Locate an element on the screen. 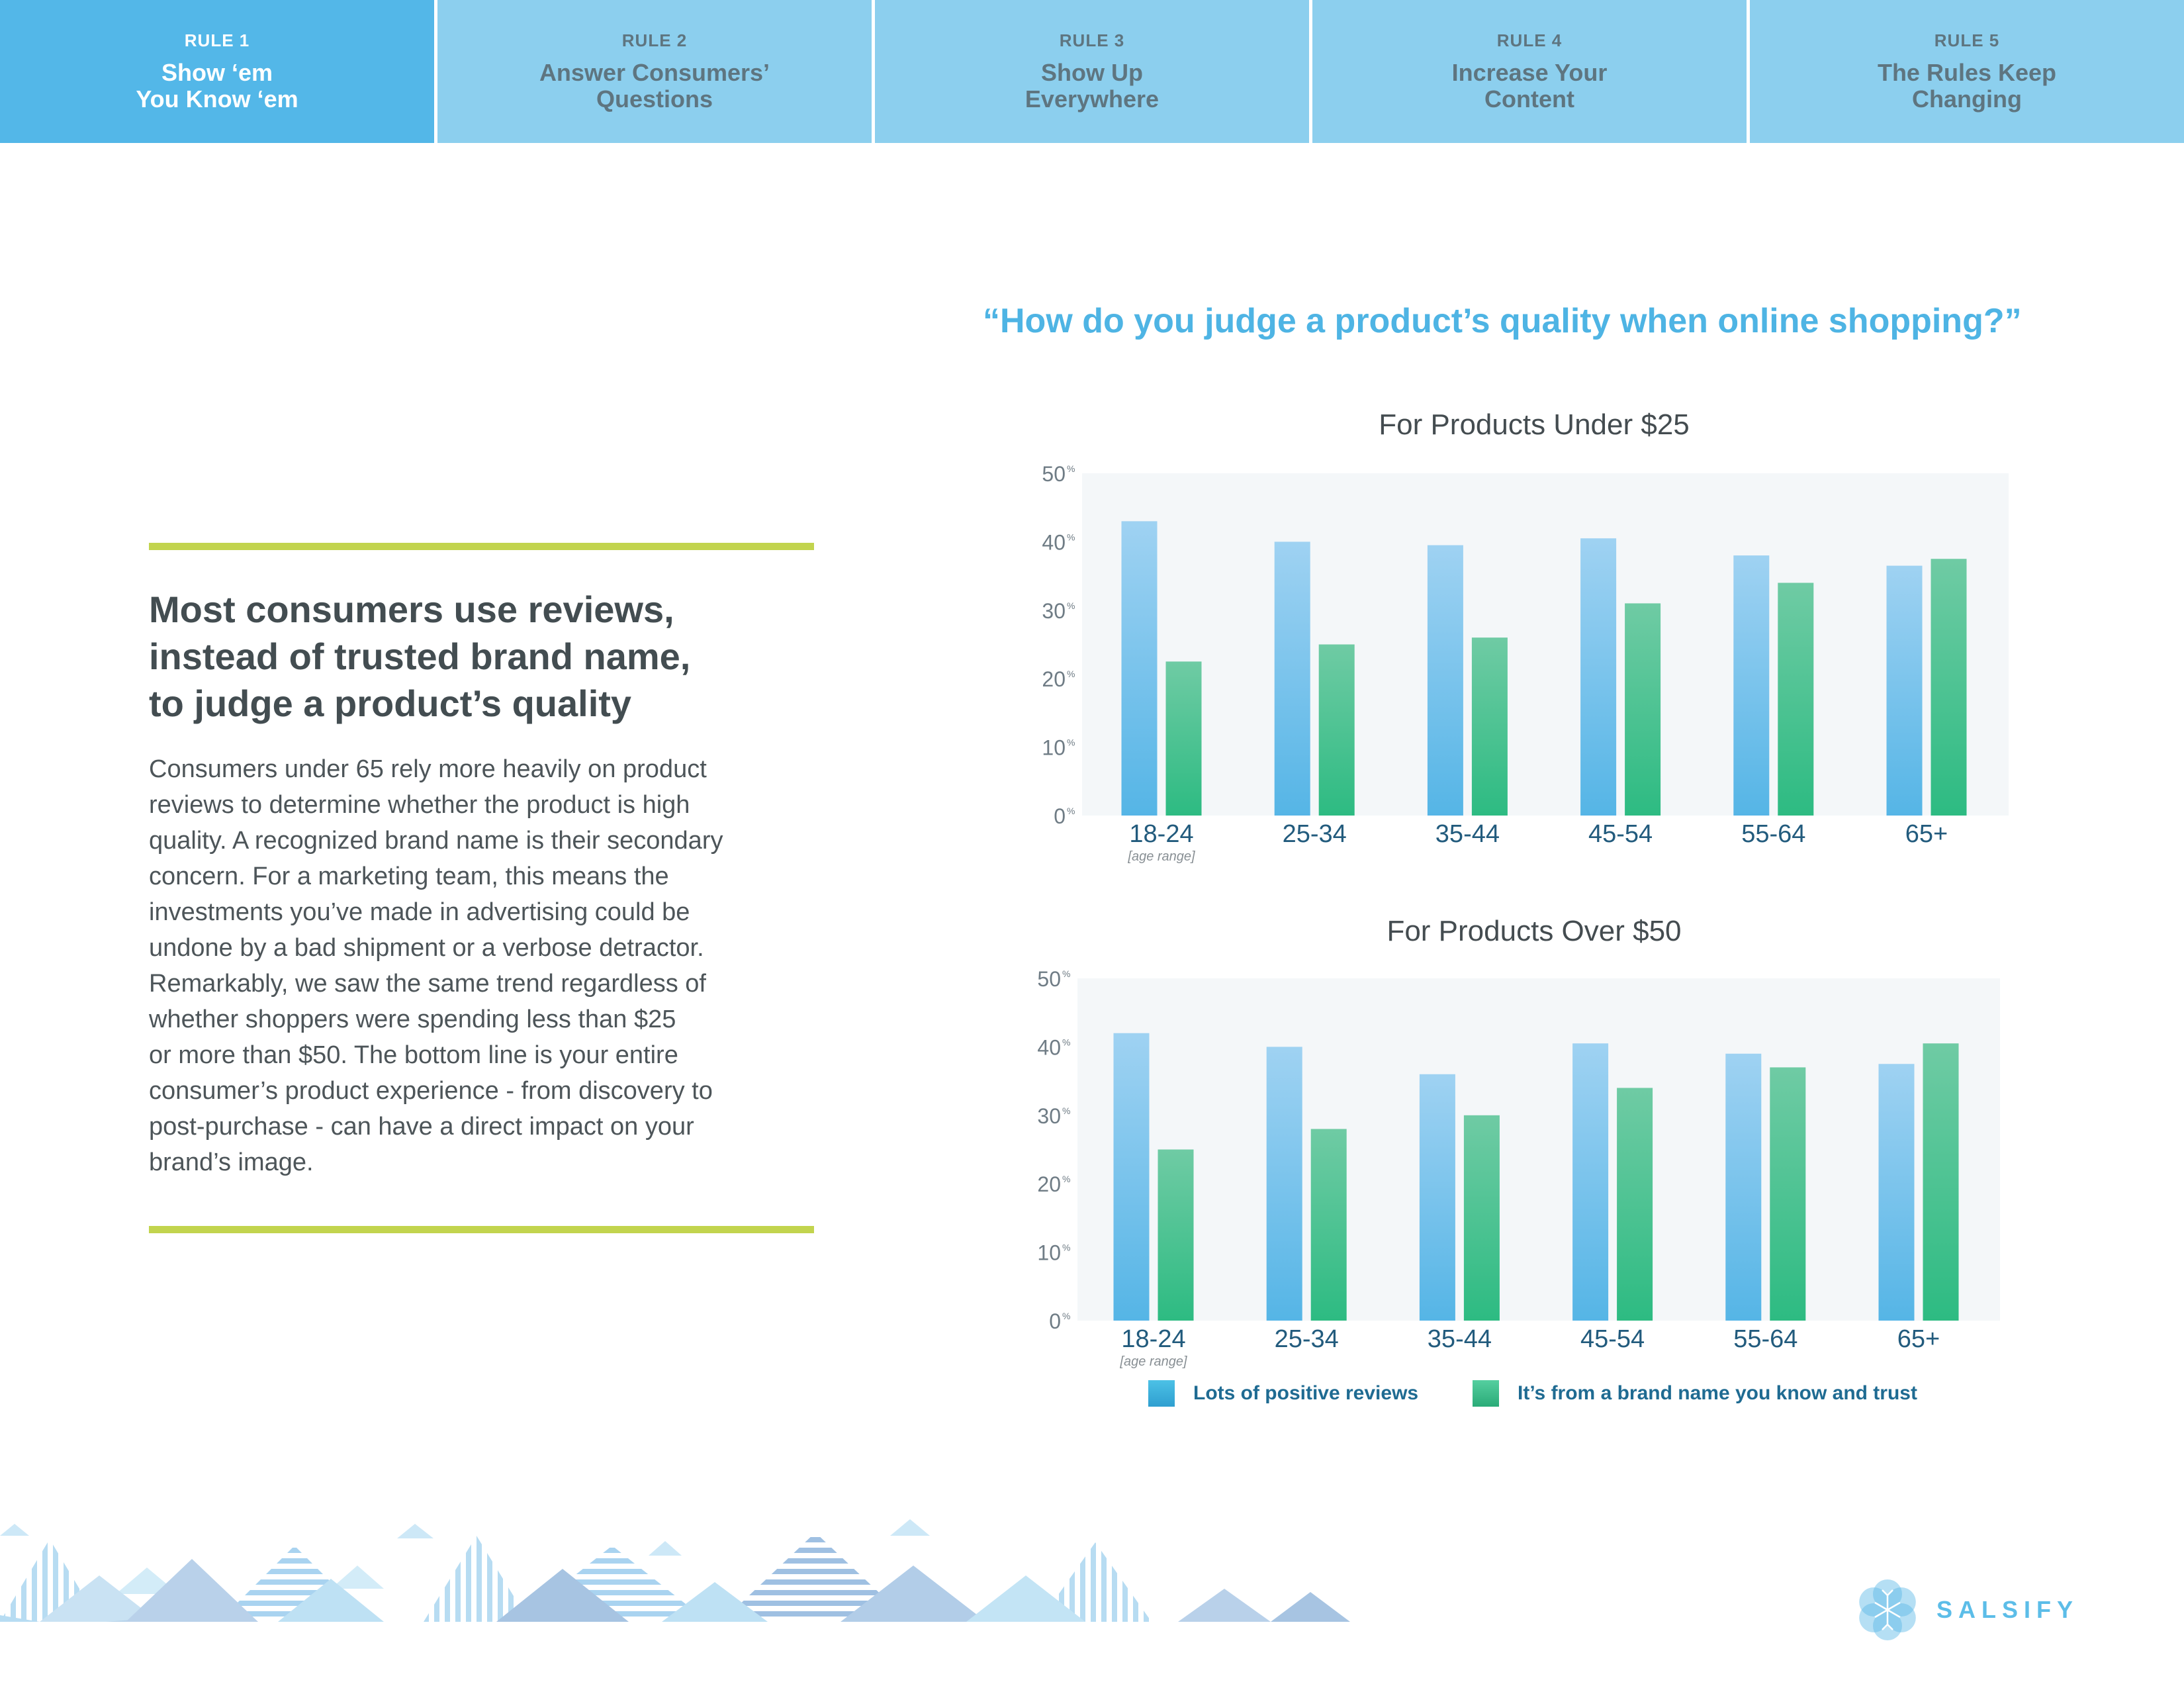 The height and width of the screenshot is (1688, 2184). bottom-divider is located at coordinates (481, 1229).